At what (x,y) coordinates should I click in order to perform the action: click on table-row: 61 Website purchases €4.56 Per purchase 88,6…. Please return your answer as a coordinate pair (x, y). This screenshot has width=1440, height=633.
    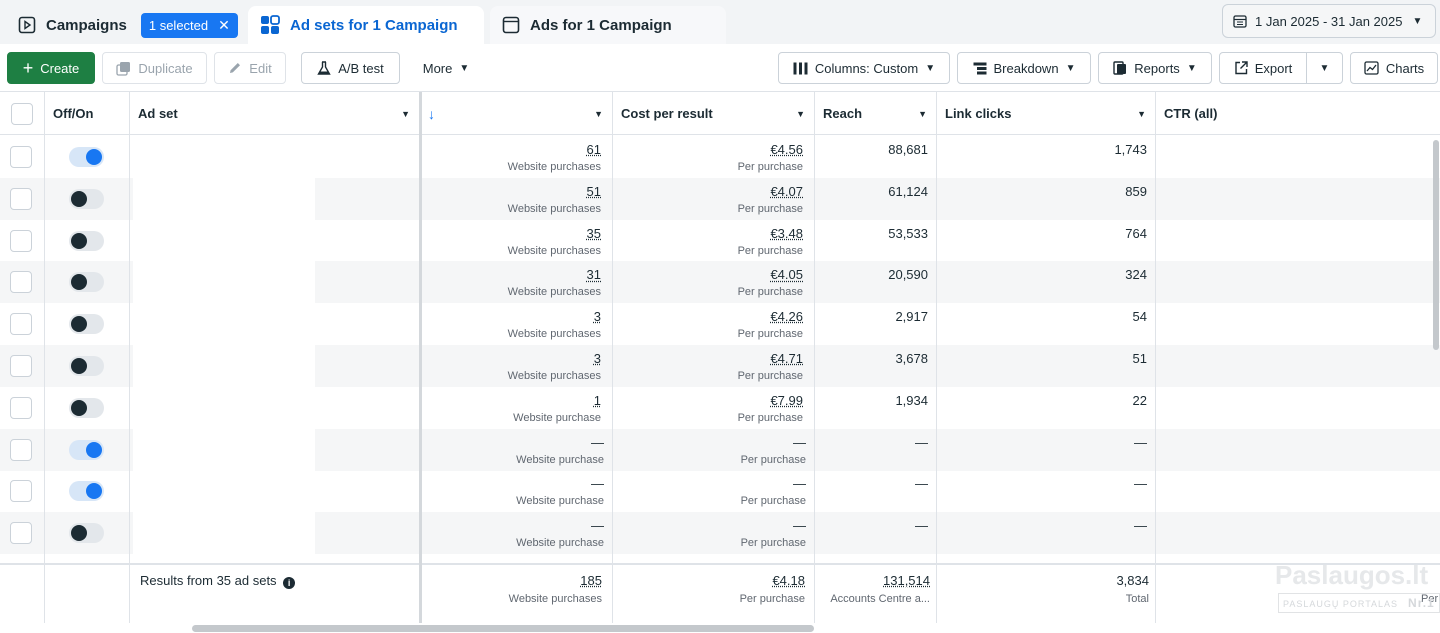
    Looking at the image, I should click on (720, 157).